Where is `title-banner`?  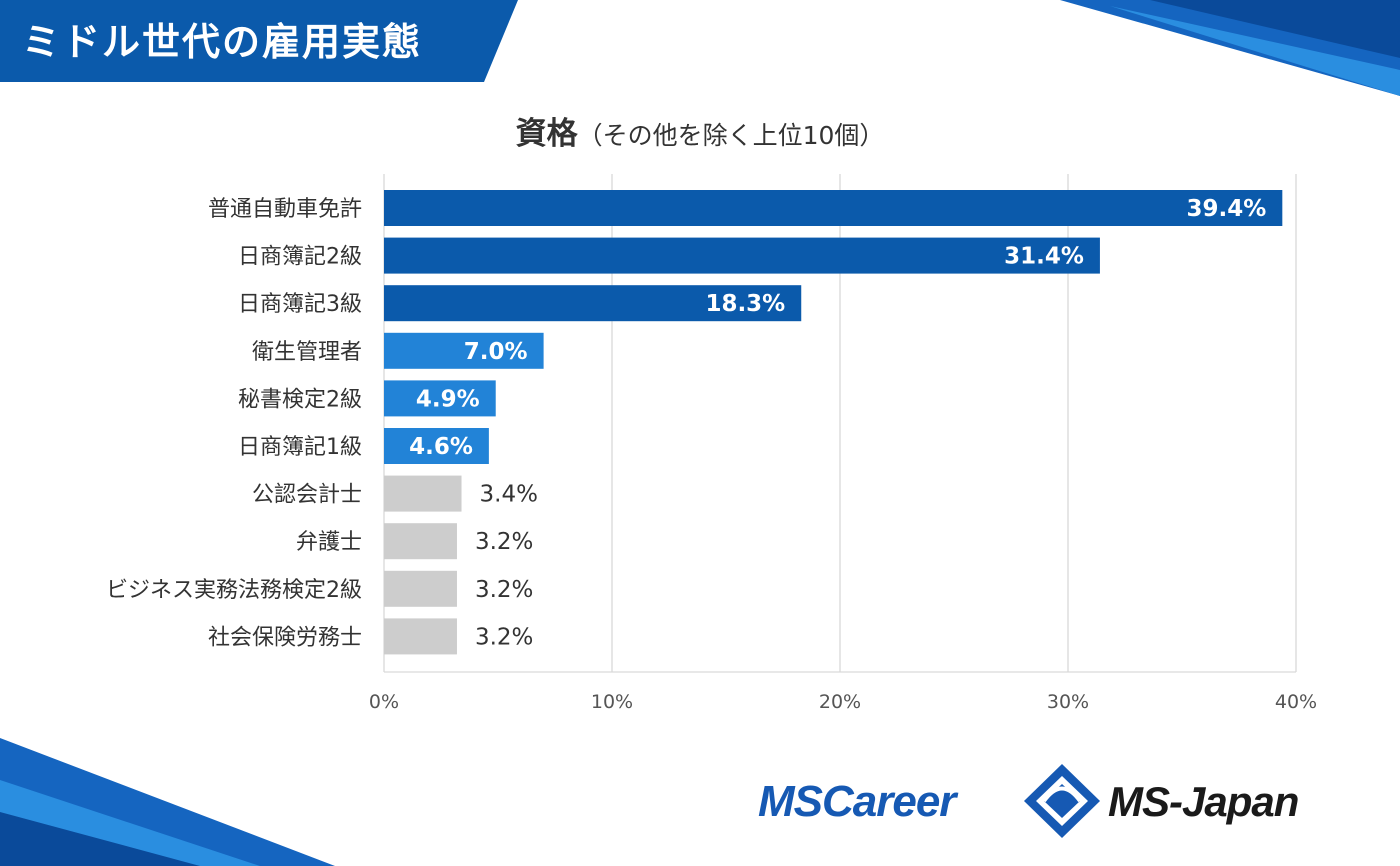
title-banner is located at coordinates (259, 41).